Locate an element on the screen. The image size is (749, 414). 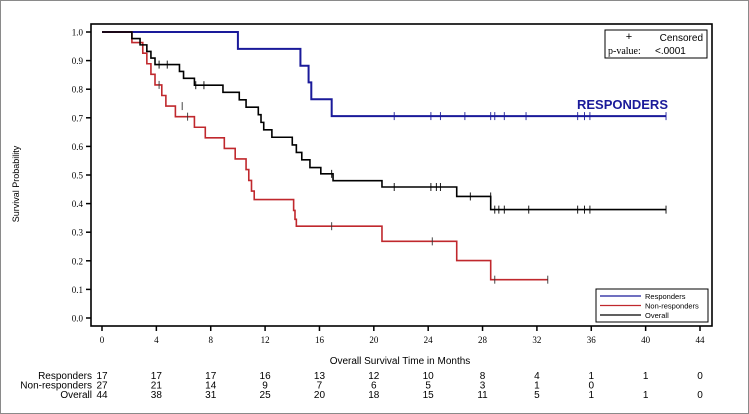
risk-value: 31 is located at coordinates (211, 395).